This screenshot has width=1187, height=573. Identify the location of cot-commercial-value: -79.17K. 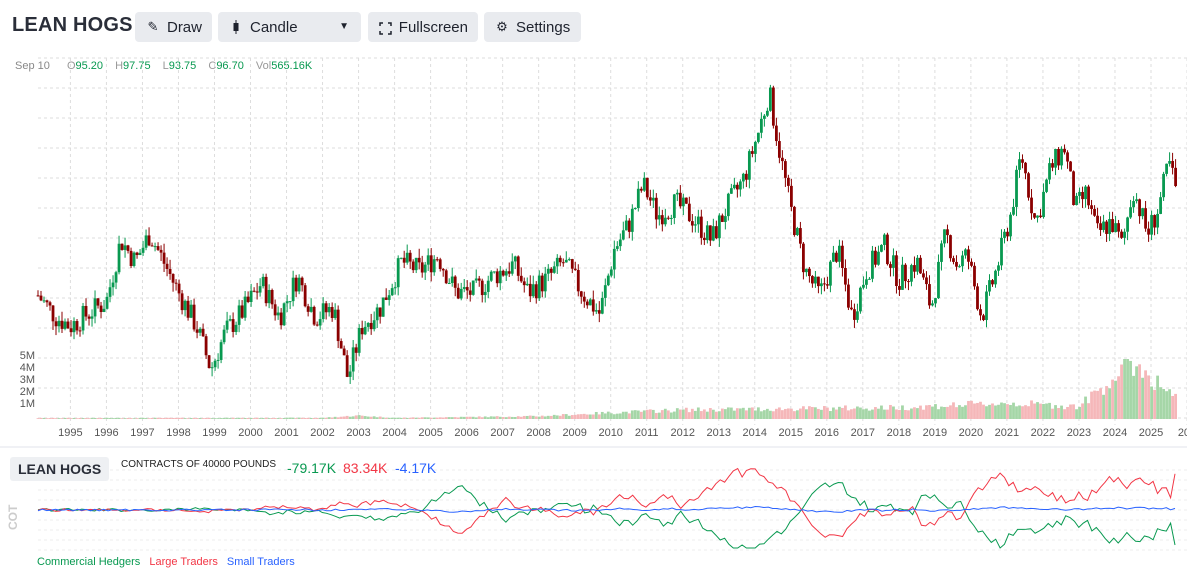
(312, 468).